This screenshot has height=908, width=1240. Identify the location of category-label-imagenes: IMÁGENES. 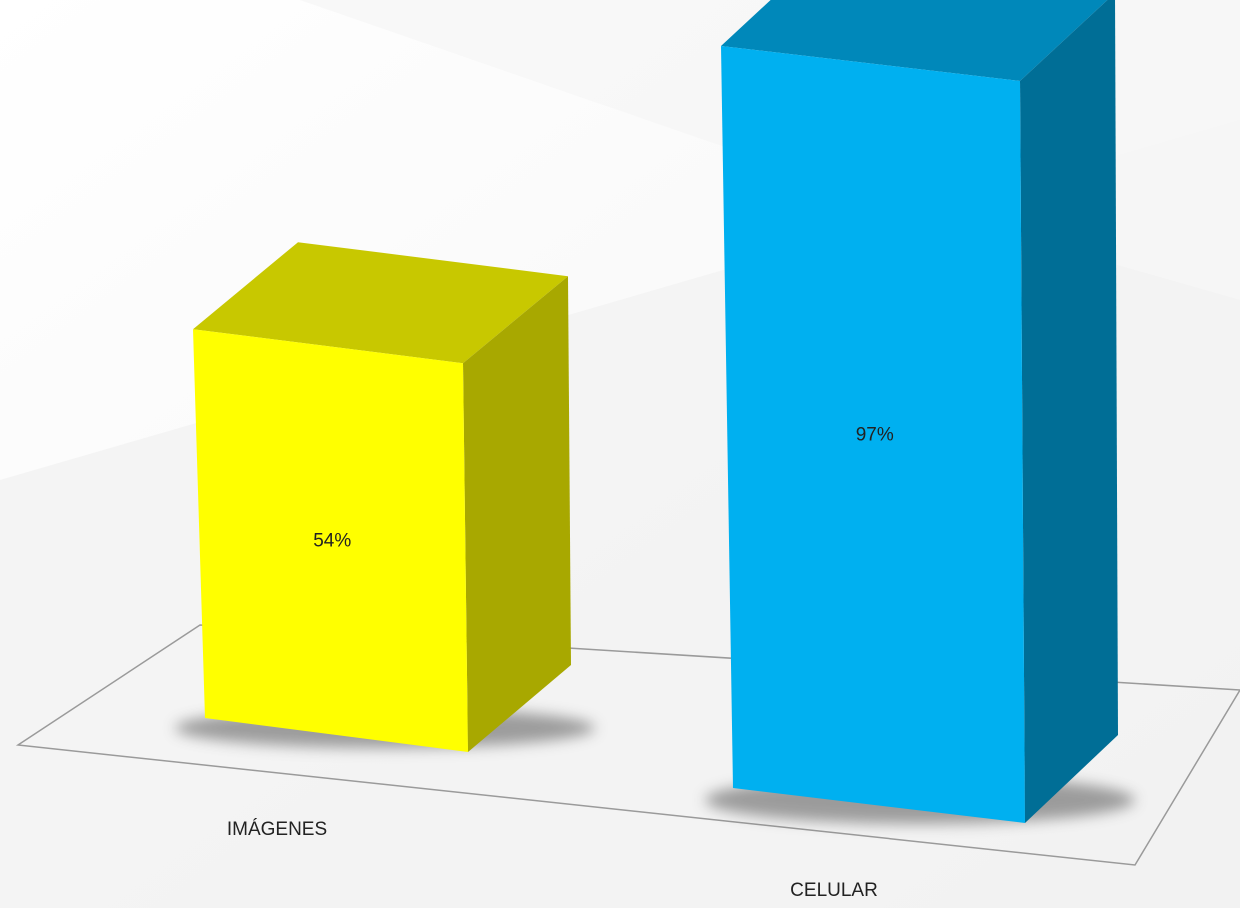
(277, 829).